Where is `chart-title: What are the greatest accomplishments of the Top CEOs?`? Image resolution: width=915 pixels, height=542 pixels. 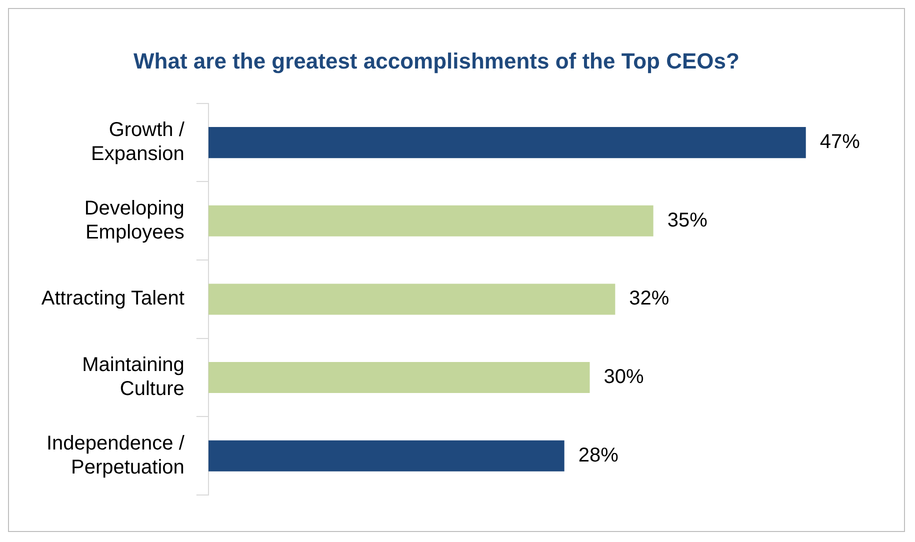 chart-title: What are the greatest accomplishments of the Top CEOs? is located at coordinates (437, 61).